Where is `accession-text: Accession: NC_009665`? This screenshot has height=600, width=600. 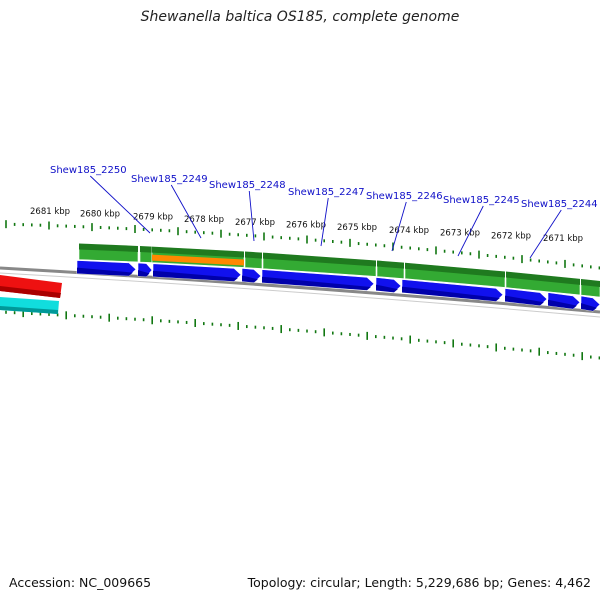
accession-text: Accession: NC_009665 is located at coordinates (80, 582).